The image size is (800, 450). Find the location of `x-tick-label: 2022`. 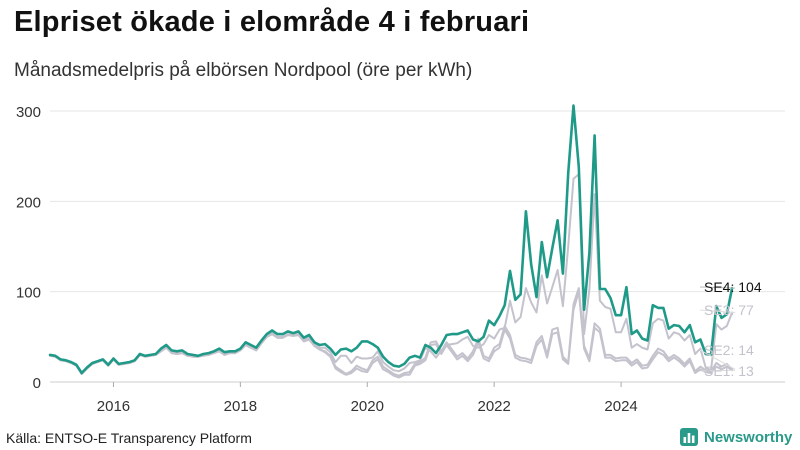

x-tick-label: 2022 is located at coordinates (493, 406).